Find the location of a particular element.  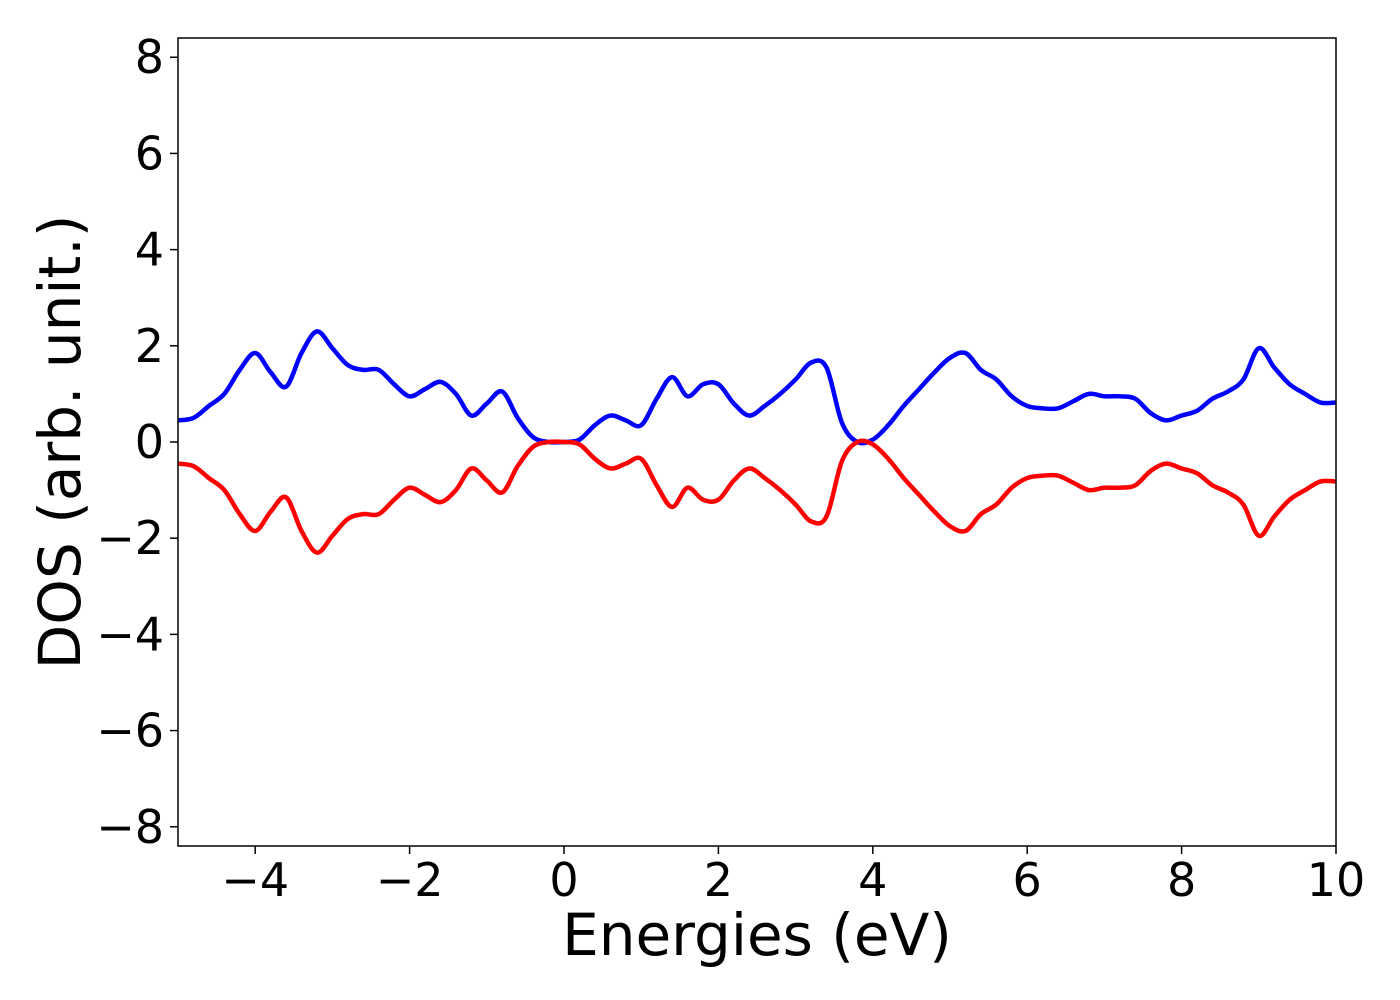

y-tick-label: 0 is located at coordinates (149, 442).